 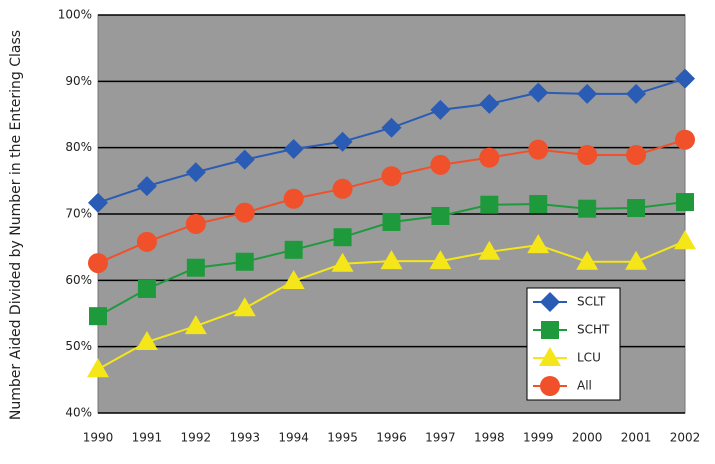 What do you see at coordinates (587, 438) in the screenshot?
I see `x-tick-label: 2000` at bounding box center [587, 438].